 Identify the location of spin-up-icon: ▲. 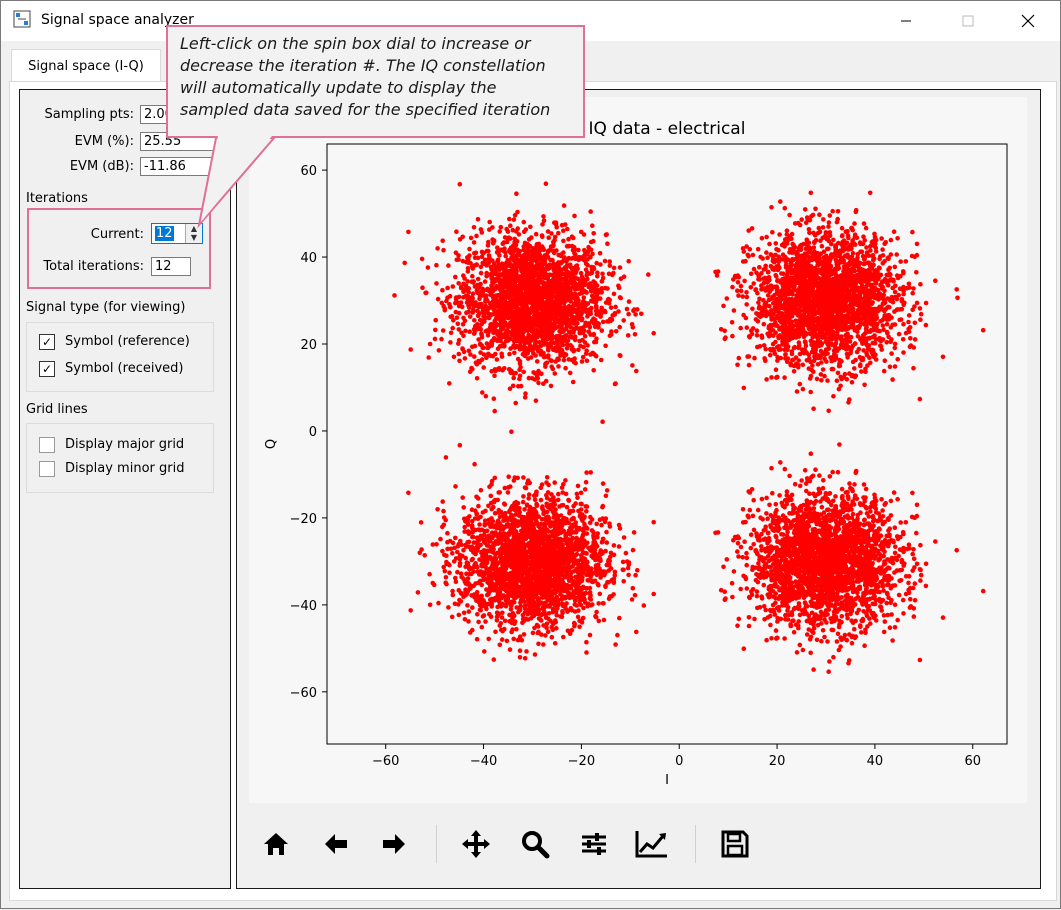
(194, 228).